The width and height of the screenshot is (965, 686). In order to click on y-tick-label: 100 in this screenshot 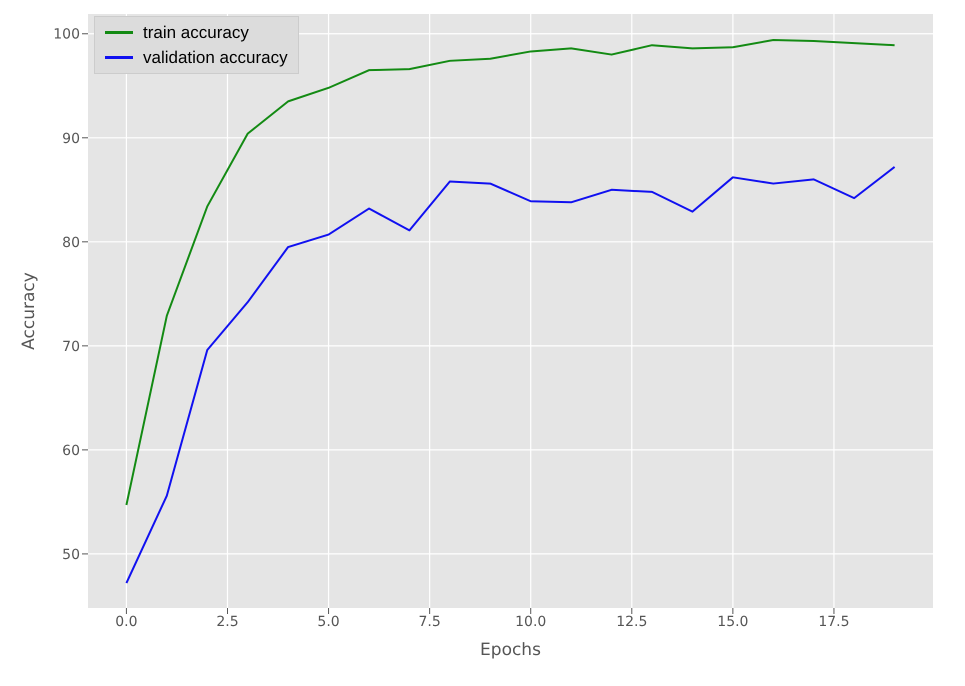, I will do `click(66, 34)`.